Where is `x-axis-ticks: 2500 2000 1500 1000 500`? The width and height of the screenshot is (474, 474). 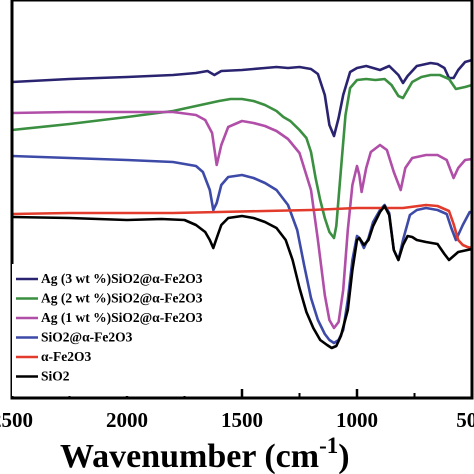 x-axis-ticks: 2500 2000 1500 1000 500 is located at coordinates (237, 410).